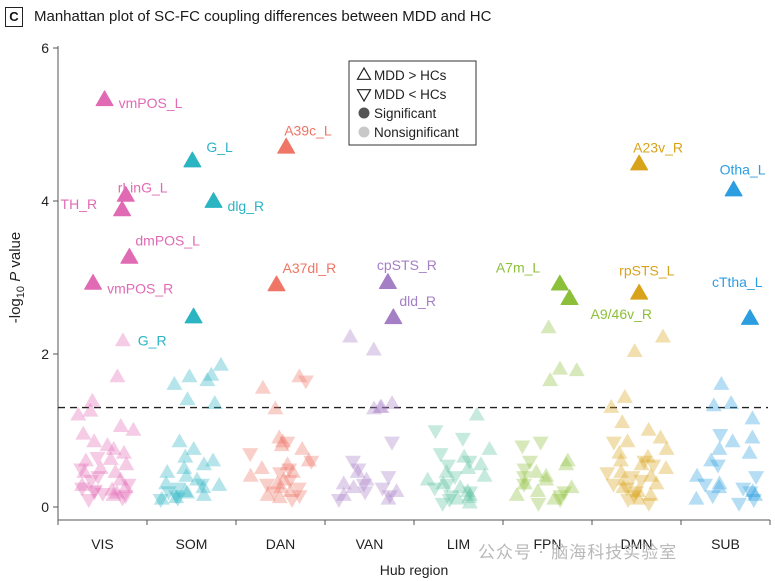 The image size is (775, 581). I want to click on point-label-otha-l: Otha_L, so click(743, 169).